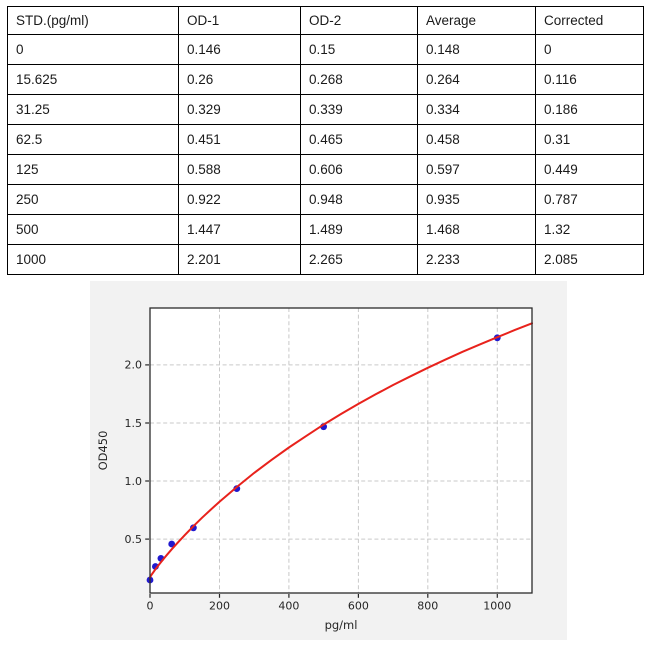 Image resolution: width=649 pixels, height=657 pixels. I want to click on x-tick-label: 800, so click(427, 606).